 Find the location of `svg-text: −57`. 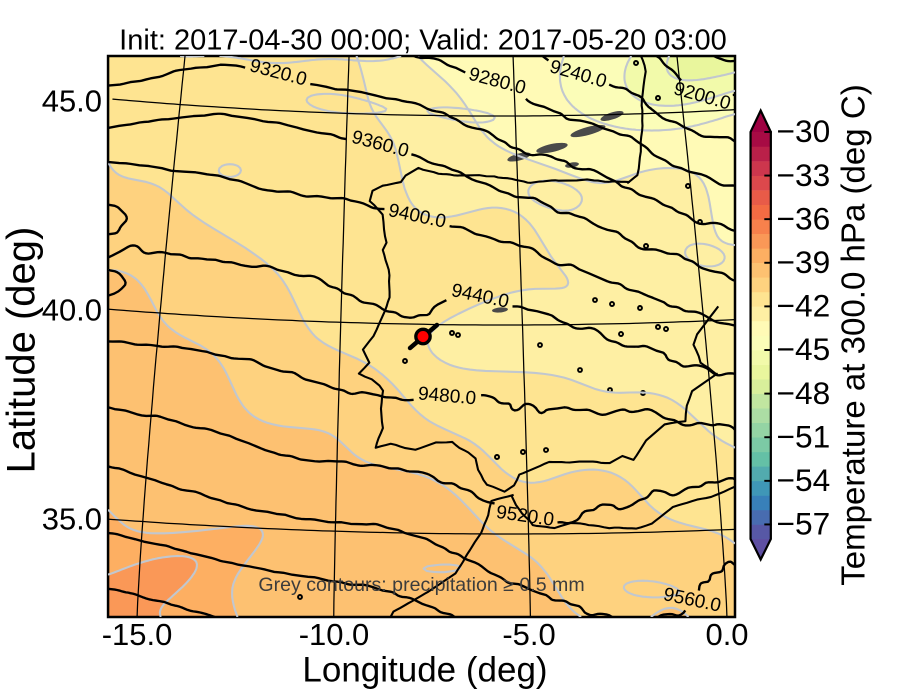

svg-text: −57 is located at coordinates (804, 524).